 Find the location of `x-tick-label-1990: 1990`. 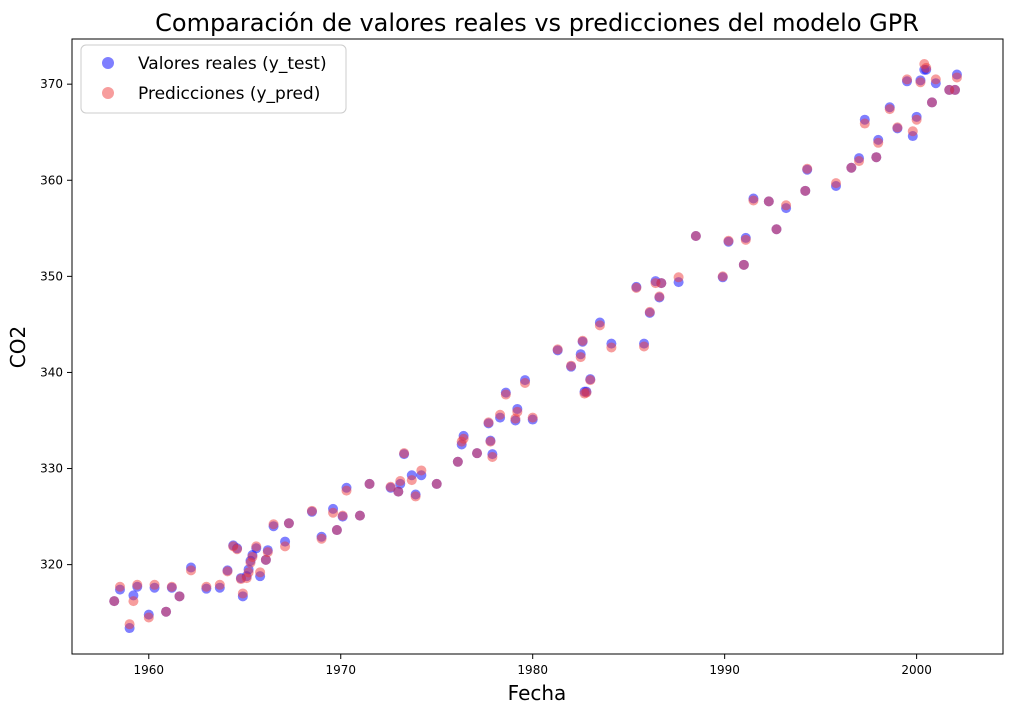

x-tick-label-1990: 1990 is located at coordinates (724, 670).